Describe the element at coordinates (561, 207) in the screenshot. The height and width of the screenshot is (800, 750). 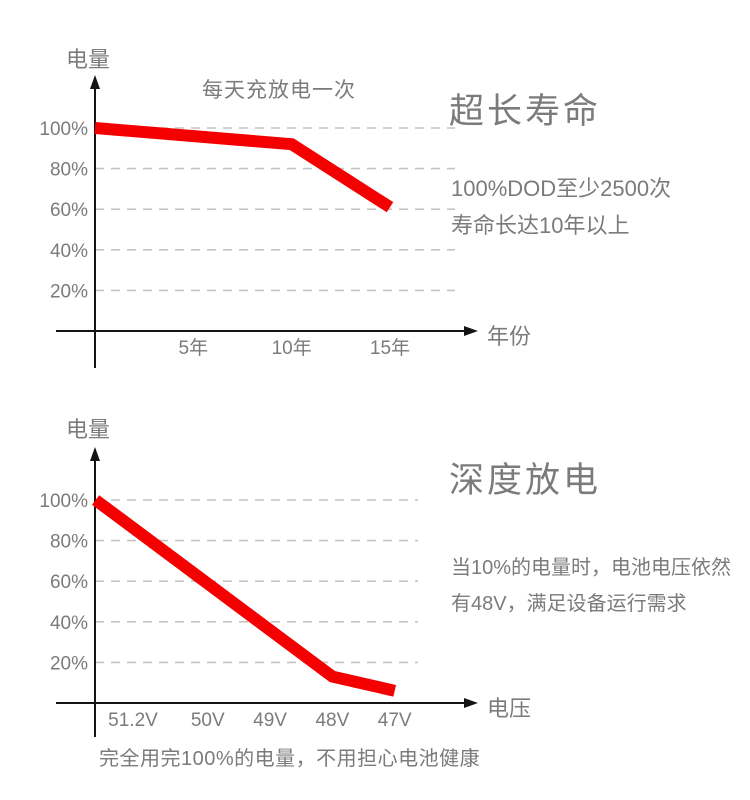
I see `top-annotation-body: 100%DOD至少2500次 寿命长达10年以上` at that location.